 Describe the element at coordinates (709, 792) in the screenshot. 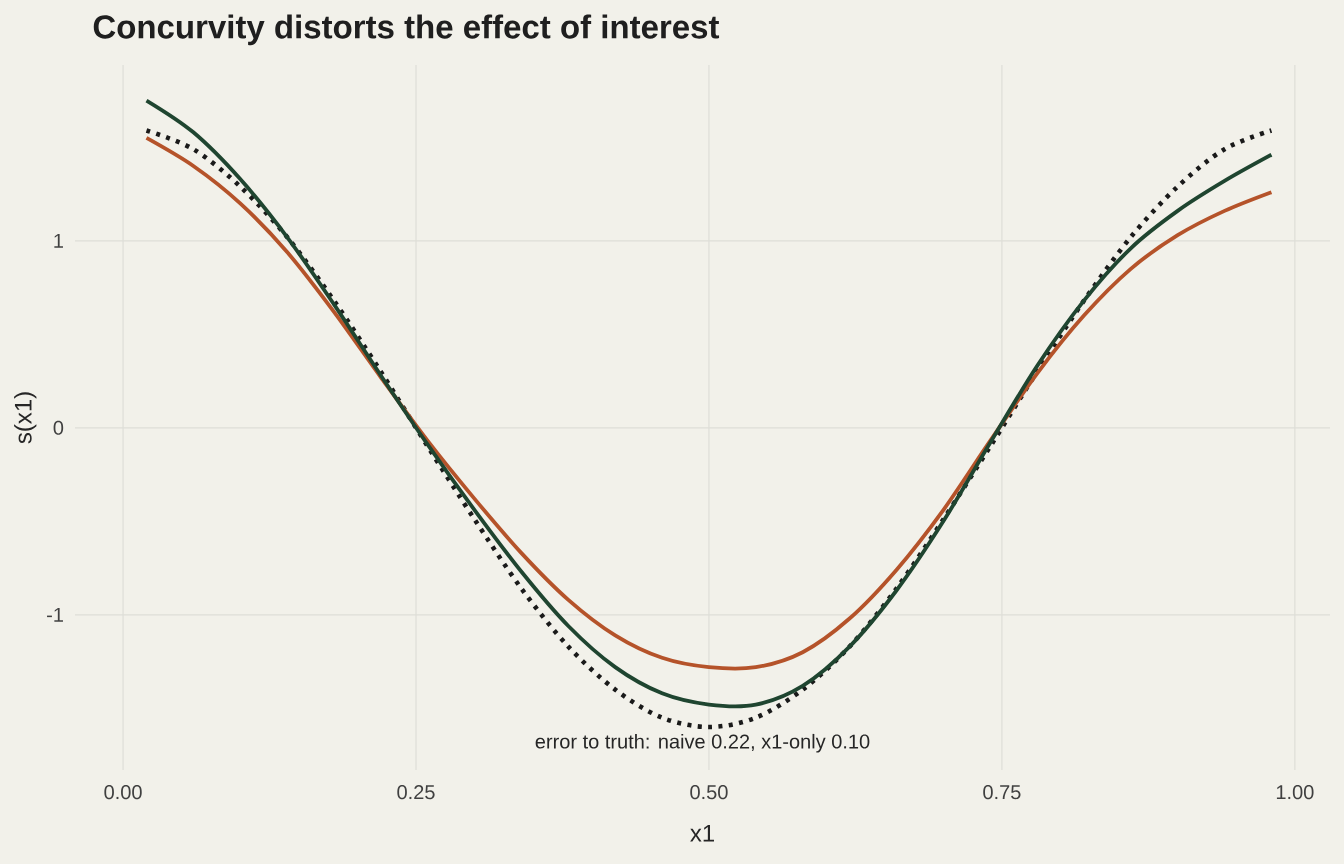

I see `x-tick-label: 0.50` at that location.